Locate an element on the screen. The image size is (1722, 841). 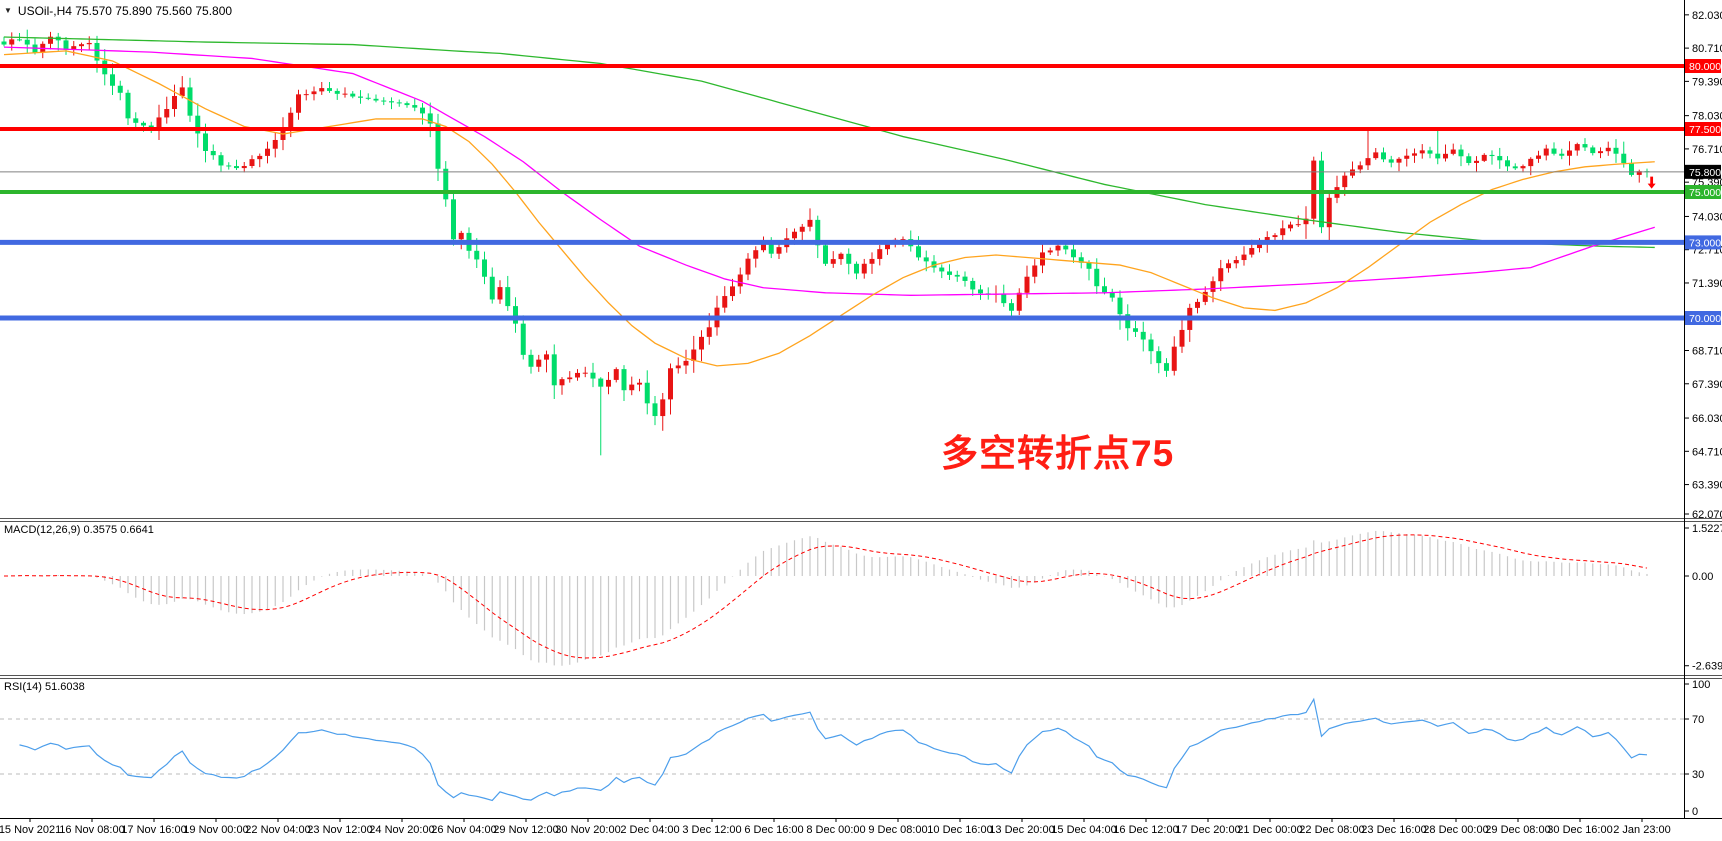
svg-text: 29 Dec 08:00 is located at coordinates (1517, 830).